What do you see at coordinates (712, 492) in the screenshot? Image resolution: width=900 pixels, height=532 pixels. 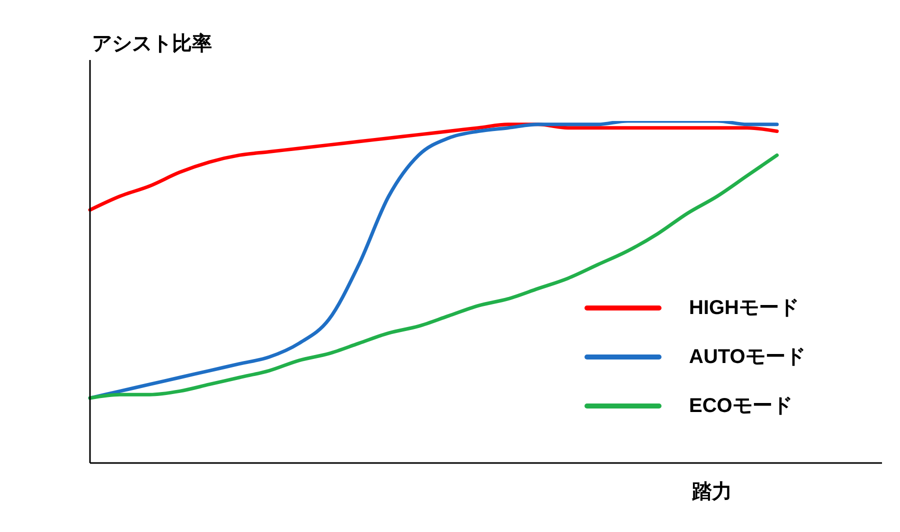 I see `x-axis-title: 踏力` at bounding box center [712, 492].